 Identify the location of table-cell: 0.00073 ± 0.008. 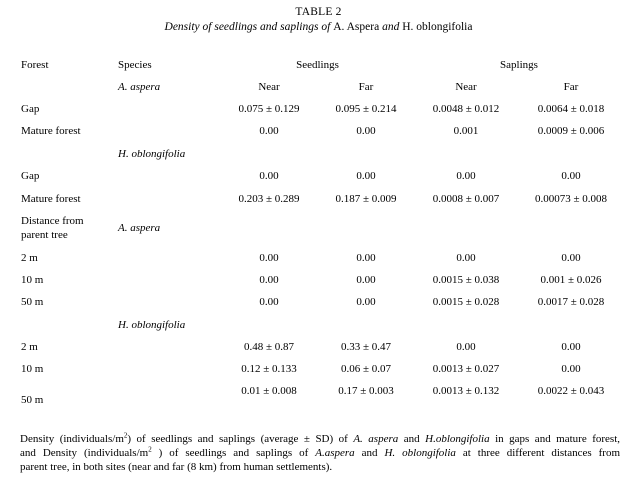
(571, 199).